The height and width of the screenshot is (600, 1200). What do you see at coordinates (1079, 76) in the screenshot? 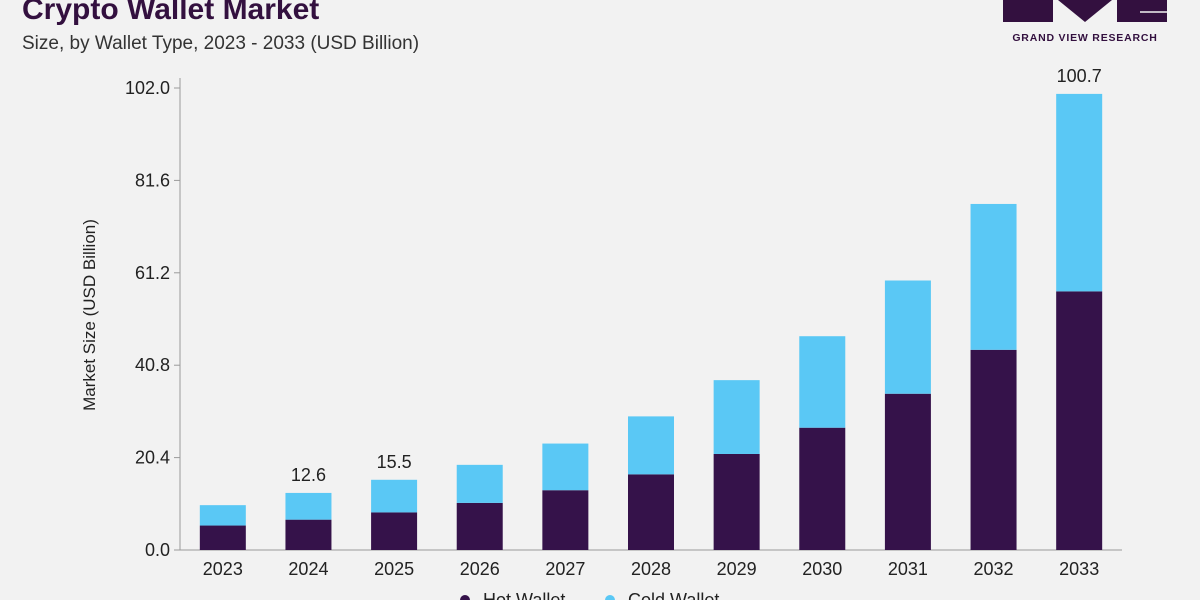
I see `data-label: 100.7` at bounding box center [1079, 76].